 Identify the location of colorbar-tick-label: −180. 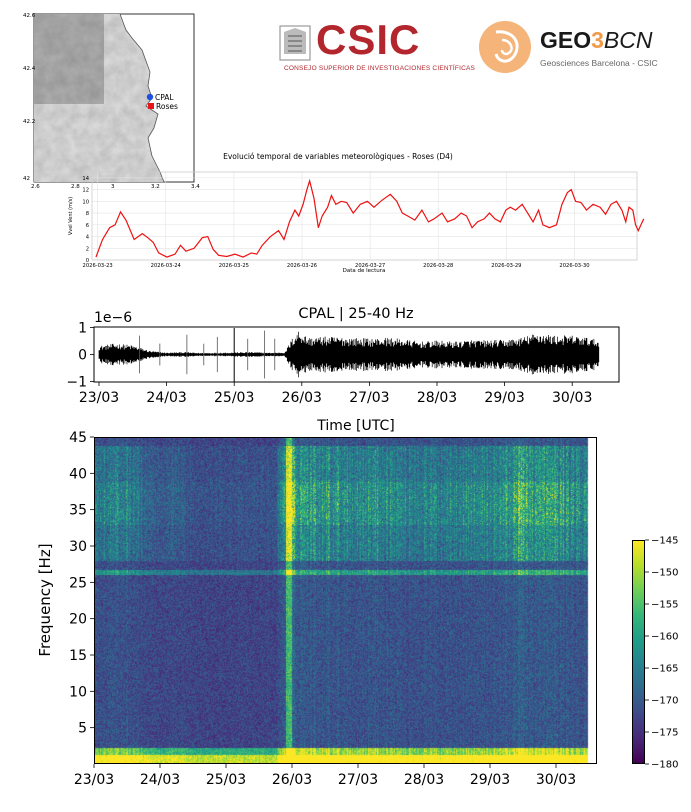
(664, 765).